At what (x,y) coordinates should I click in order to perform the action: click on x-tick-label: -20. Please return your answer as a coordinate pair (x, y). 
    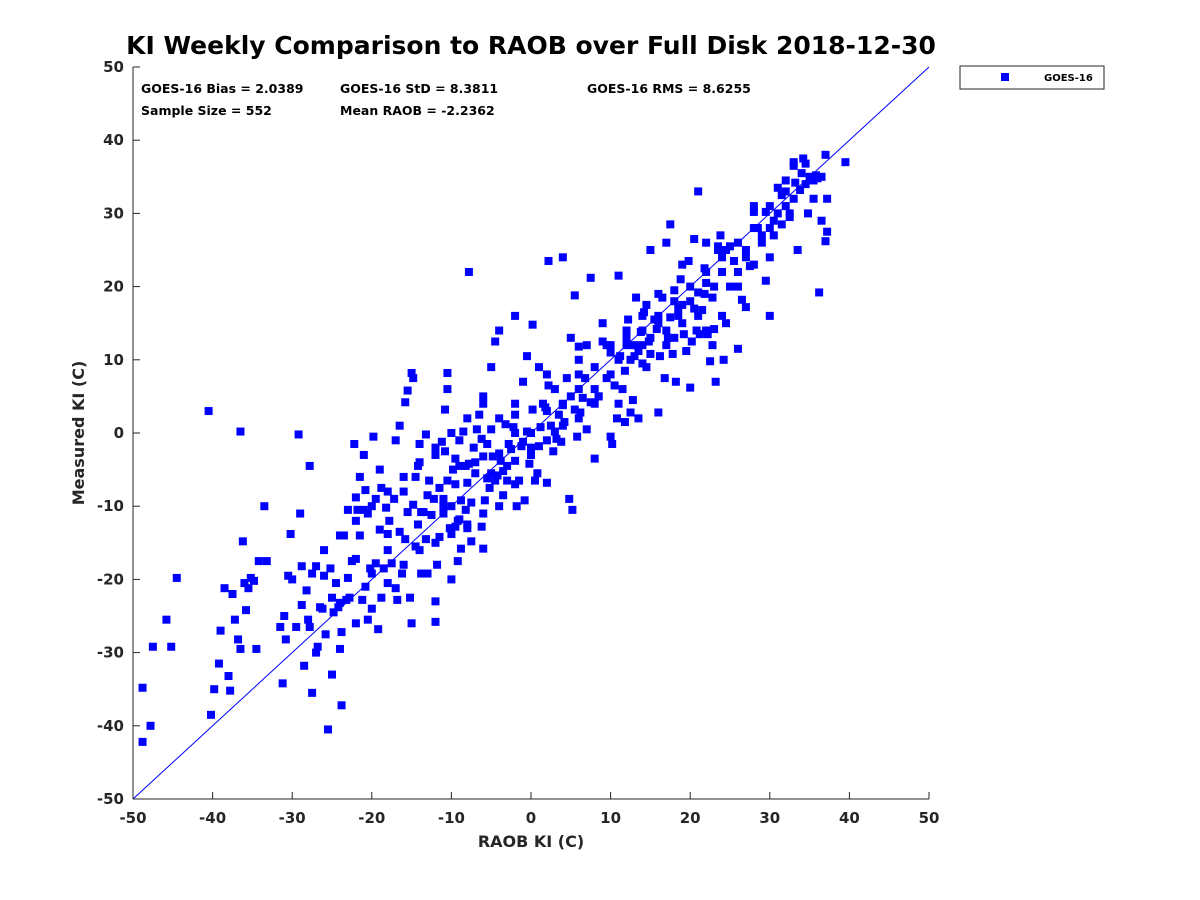
    Looking at the image, I should click on (371, 818).